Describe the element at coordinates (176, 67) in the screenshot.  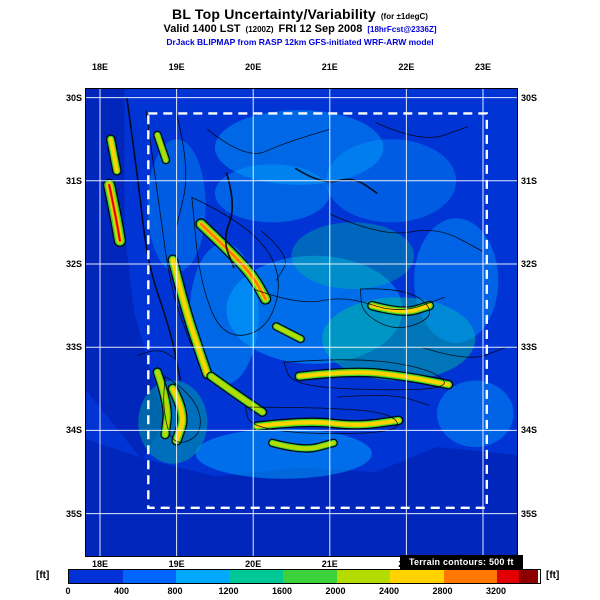
I see `lon-label-top-19E: 19E` at that location.